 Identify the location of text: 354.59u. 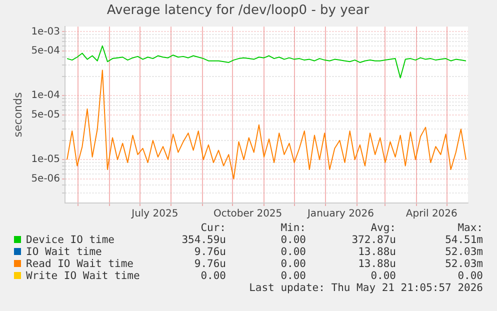
(203, 240).